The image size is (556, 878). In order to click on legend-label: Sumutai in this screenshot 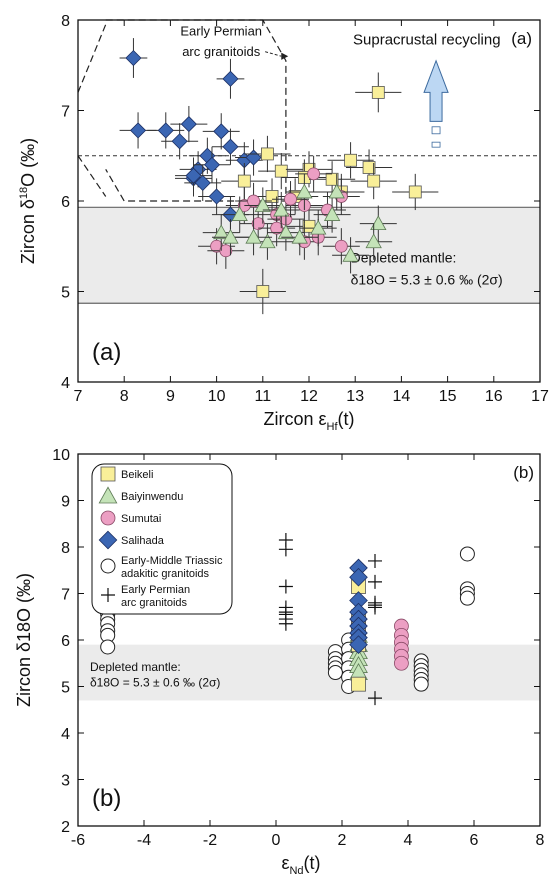, I will do `click(141, 519)`.